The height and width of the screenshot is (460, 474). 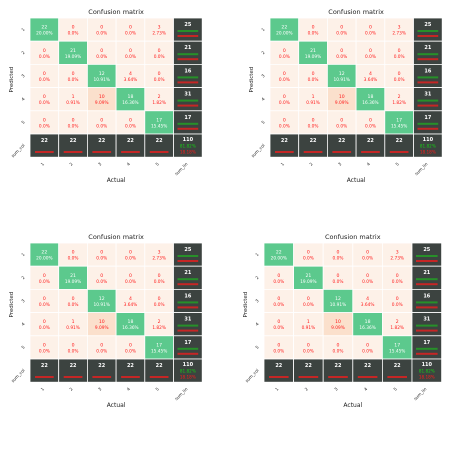 What do you see at coordinates (352, 405) in the screenshot?
I see `x-axis-label: Actual` at bounding box center [352, 405].